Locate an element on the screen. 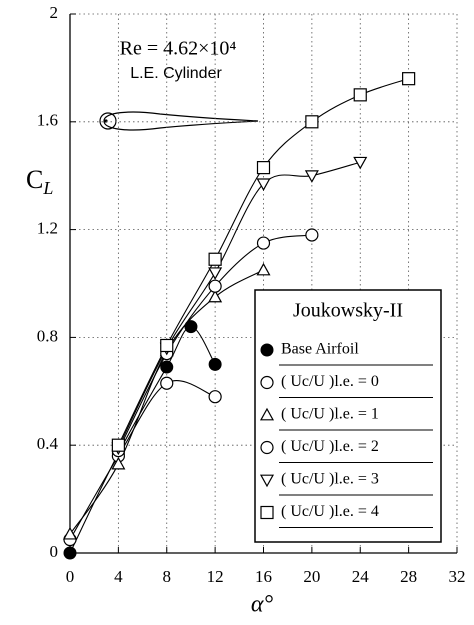  legend-label: ( Uc/U )l.e. = 0 is located at coordinates (330, 381).